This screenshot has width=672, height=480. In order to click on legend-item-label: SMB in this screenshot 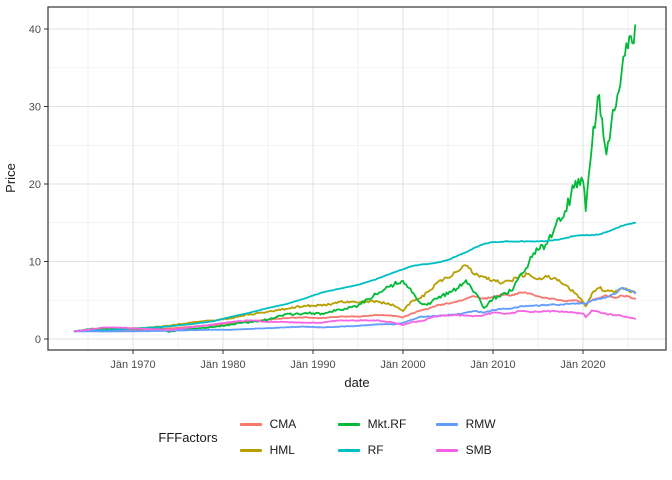, I will do `click(478, 450)`.